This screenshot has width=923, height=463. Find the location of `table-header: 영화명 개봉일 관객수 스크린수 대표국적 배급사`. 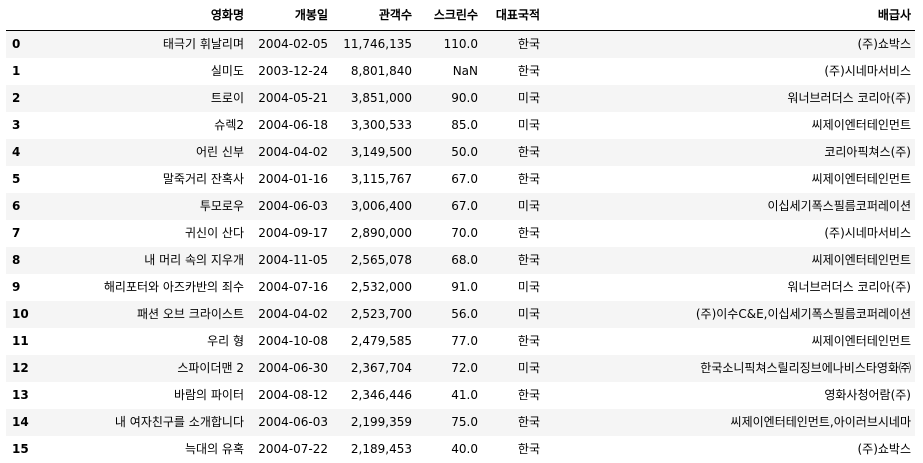

table-header: 영화명 개봉일 관객수 스크린수 대표국적 배급사 is located at coordinates (460, 15).